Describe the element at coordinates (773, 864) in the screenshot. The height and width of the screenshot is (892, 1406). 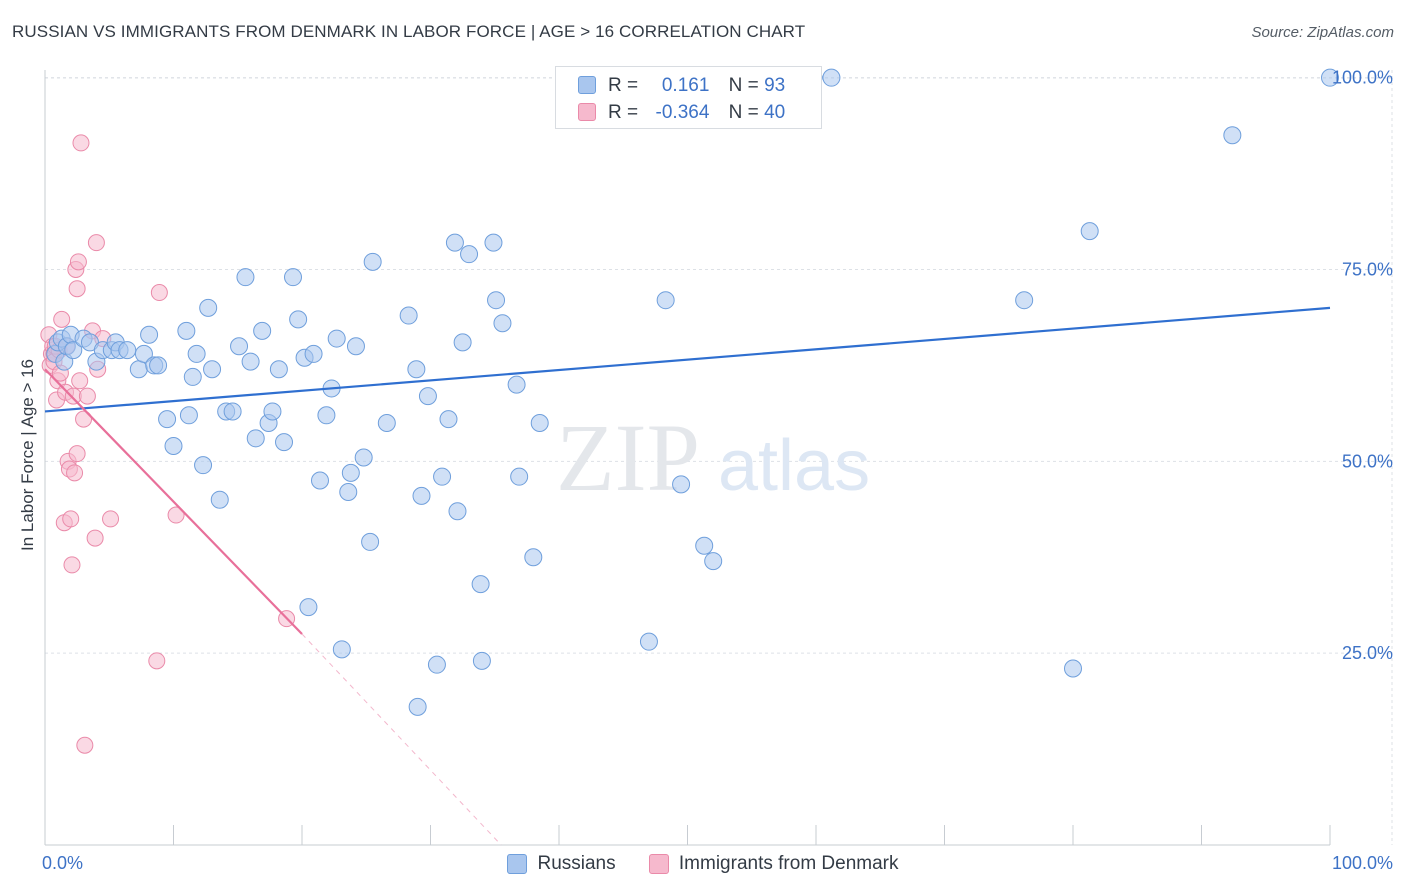
I see `legend-item-denmark: Immigrants from Denmark` at that location.